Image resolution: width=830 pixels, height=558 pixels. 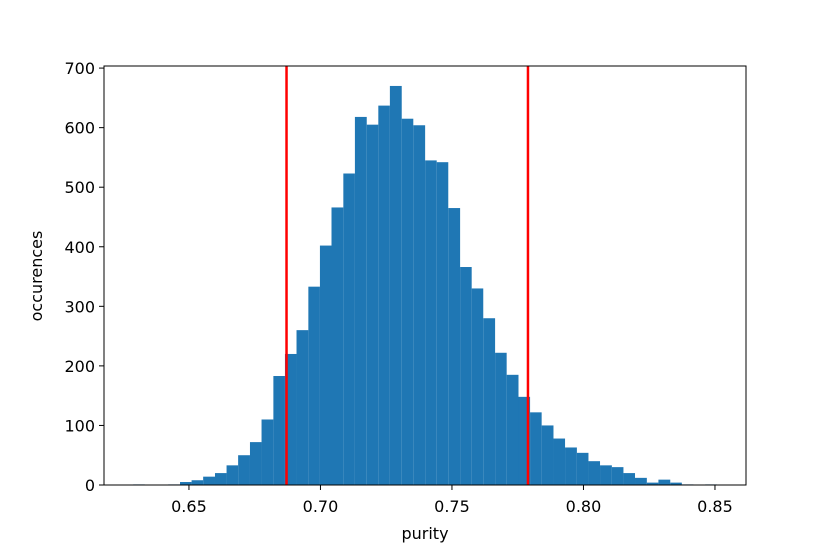 I want to click on x-tick-label: 0.80, so click(x=584, y=506).